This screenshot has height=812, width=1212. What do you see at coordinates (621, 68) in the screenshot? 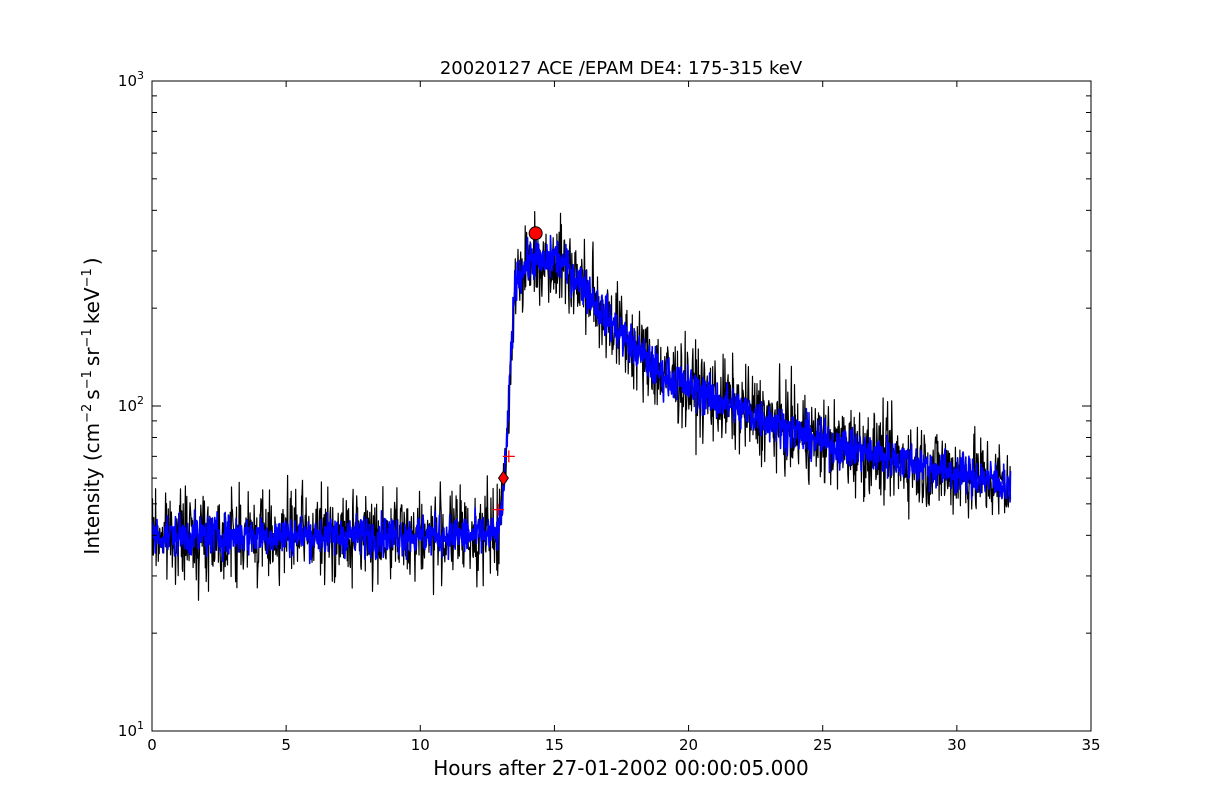
I see `chart-title: 20020127 ACE /EPAM DE4: 175-315 keV` at bounding box center [621, 68].